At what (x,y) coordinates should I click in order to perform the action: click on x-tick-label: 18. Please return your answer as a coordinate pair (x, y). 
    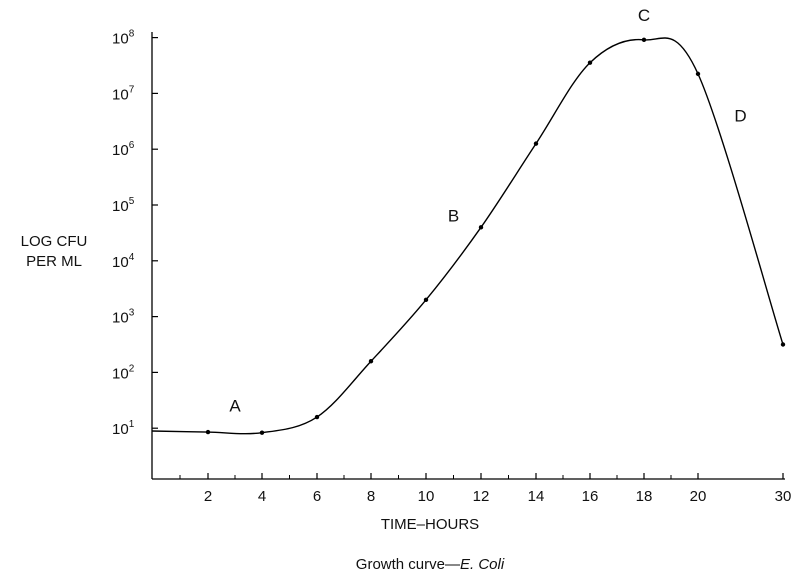
    Looking at the image, I should click on (644, 496).